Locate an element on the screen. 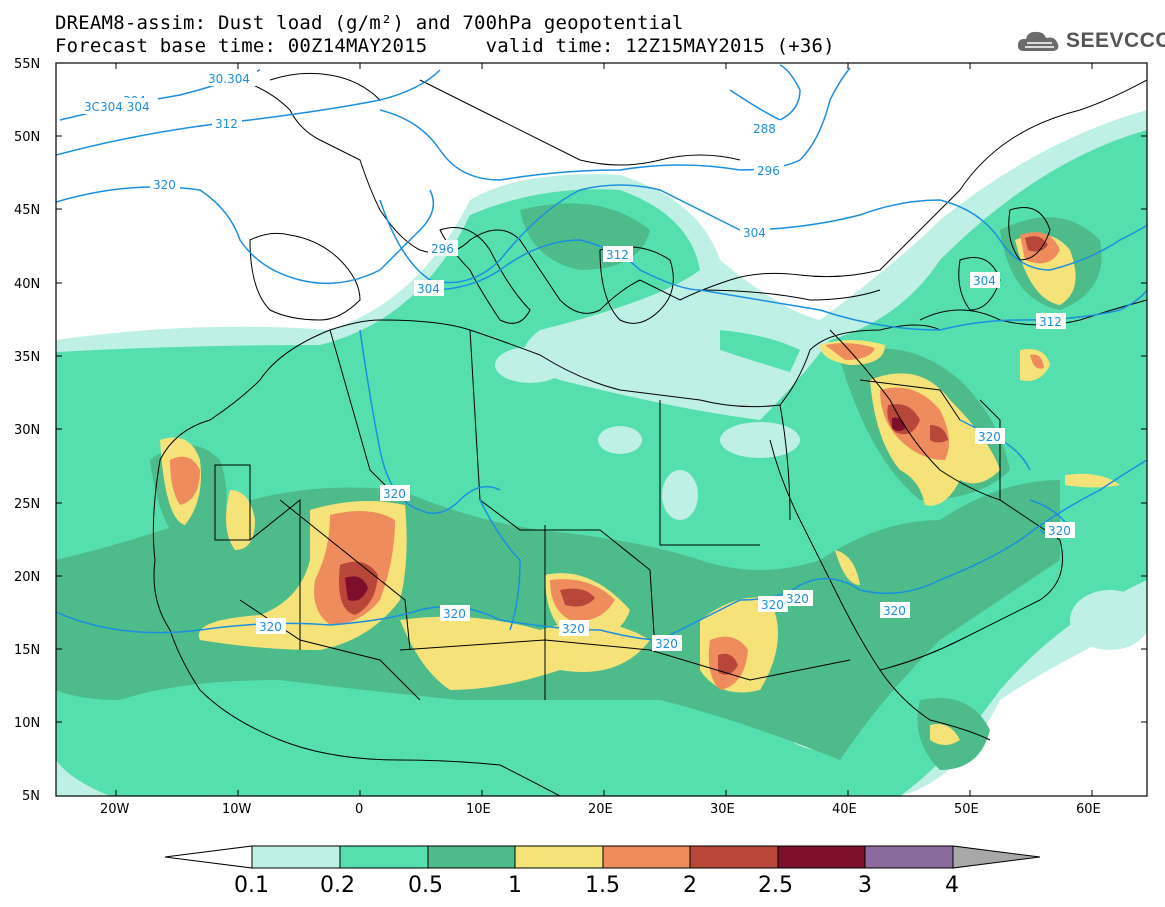 The width and height of the screenshot is (1165, 907). colorbar-label: 4 is located at coordinates (952, 885).